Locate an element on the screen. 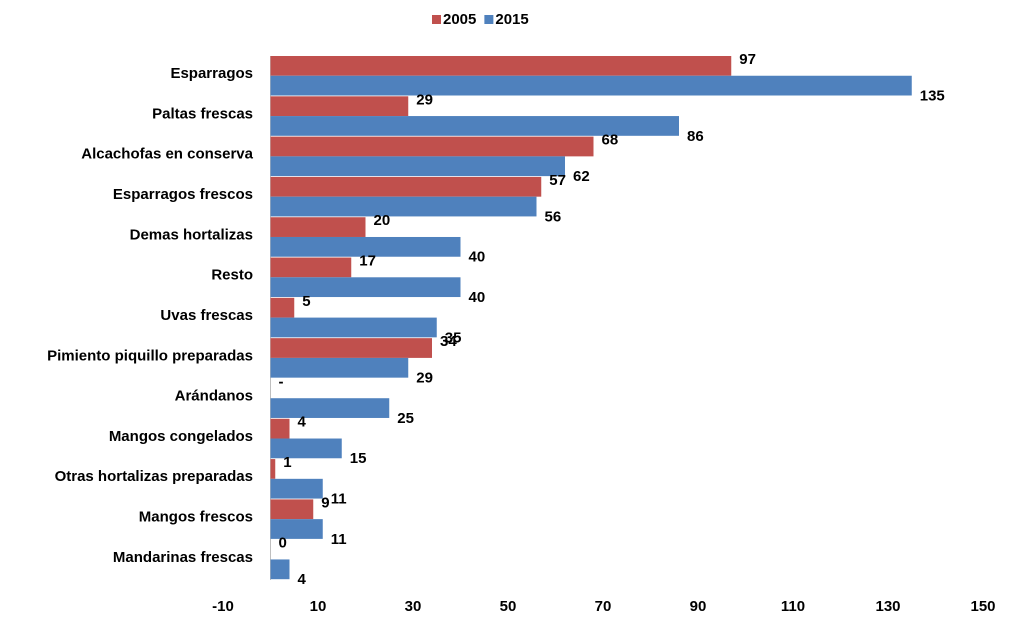 This screenshot has width=1013, height=617. y-tick-label: Esparragos is located at coordinates (211, 73).